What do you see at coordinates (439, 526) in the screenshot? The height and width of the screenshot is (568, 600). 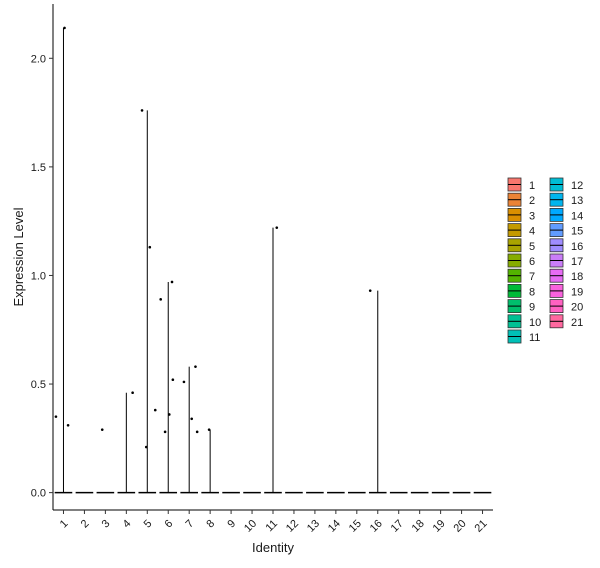 I see `x-tick-label: 19` at bounding box center [439, 526].